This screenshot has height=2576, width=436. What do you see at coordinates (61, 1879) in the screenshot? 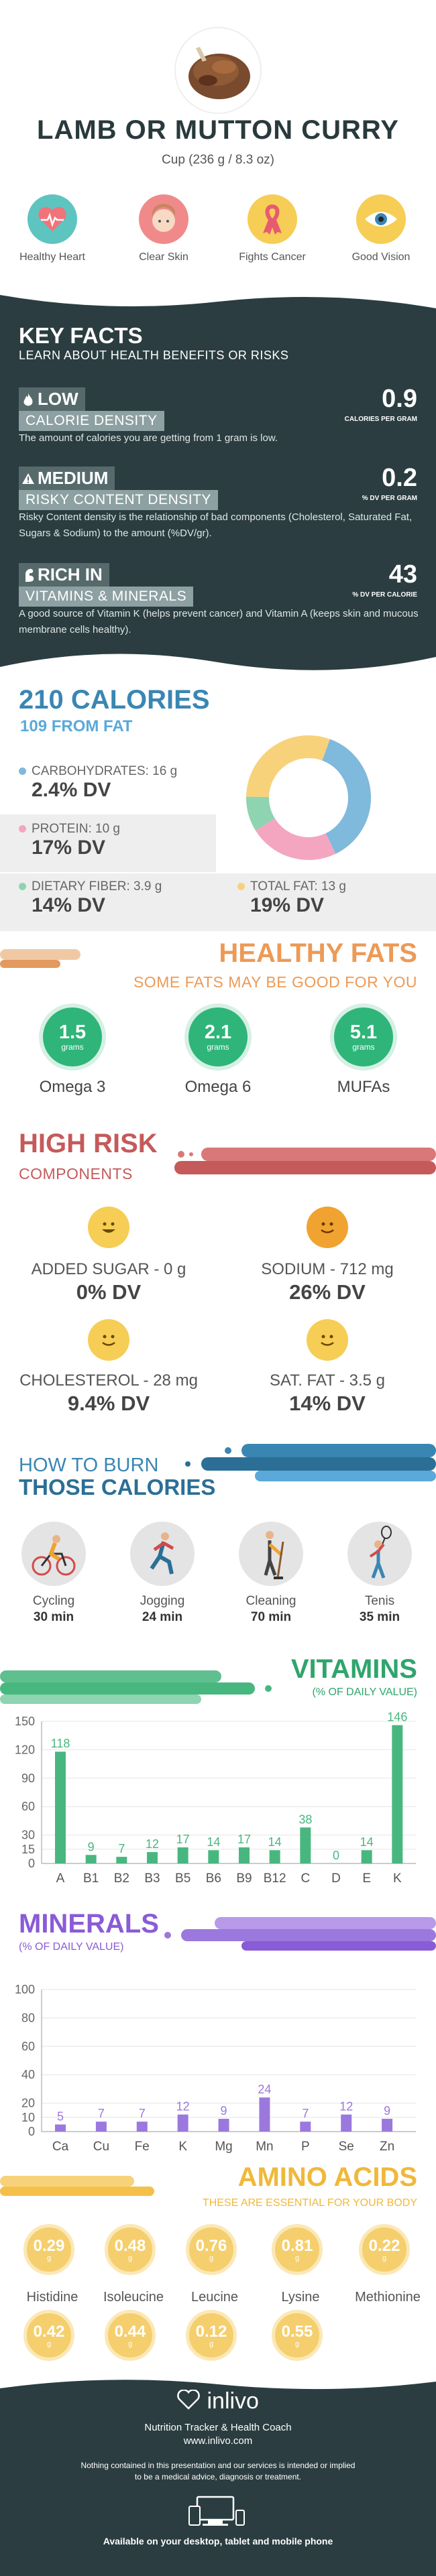
I see `x-tick-label: A` at bounding box center [61, 1879].